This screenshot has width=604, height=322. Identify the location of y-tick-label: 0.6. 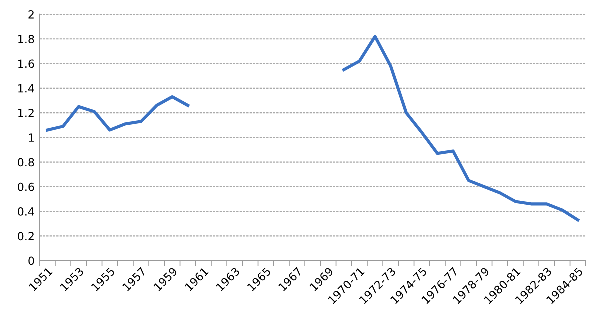
(26, 187).